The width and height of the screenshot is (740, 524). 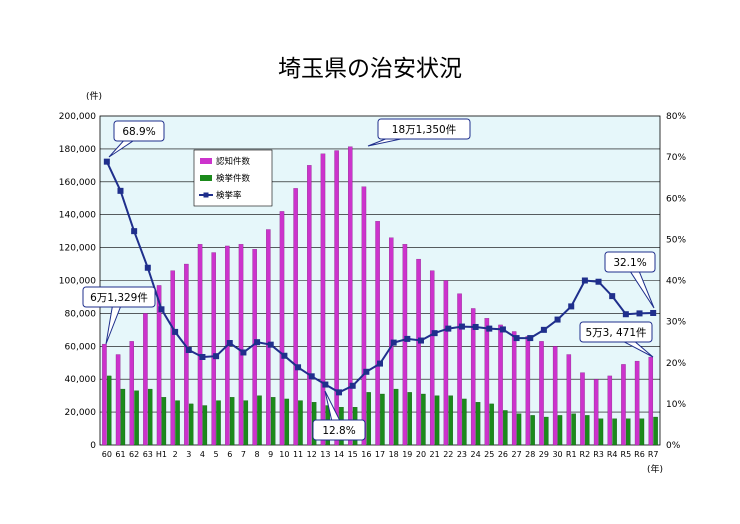 What do you see at coordinates (77, 249) in the screenshot?
I see `y-left-tick-label: 120,000` at bounding box center [77, 249].